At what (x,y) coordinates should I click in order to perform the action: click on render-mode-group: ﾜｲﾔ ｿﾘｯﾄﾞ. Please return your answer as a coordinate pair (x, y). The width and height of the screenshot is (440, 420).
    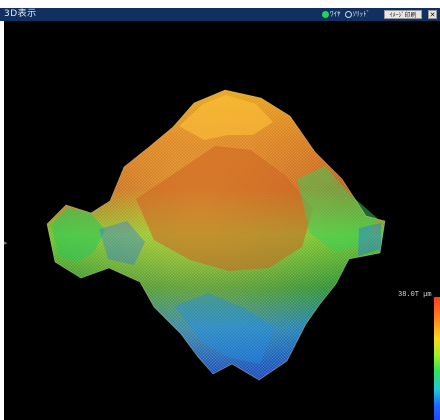
    Looking at the image, I should click on (346, 14).